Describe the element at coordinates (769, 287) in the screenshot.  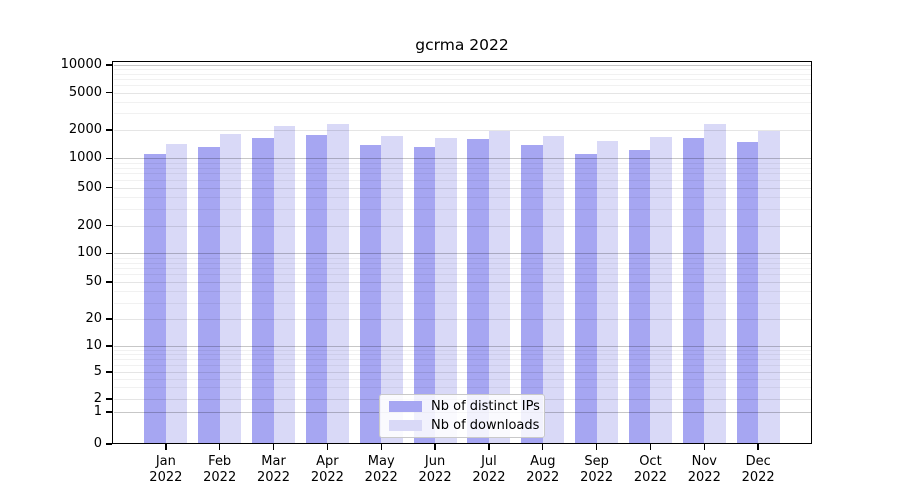
I see `bar-downloads-dec` at that location.